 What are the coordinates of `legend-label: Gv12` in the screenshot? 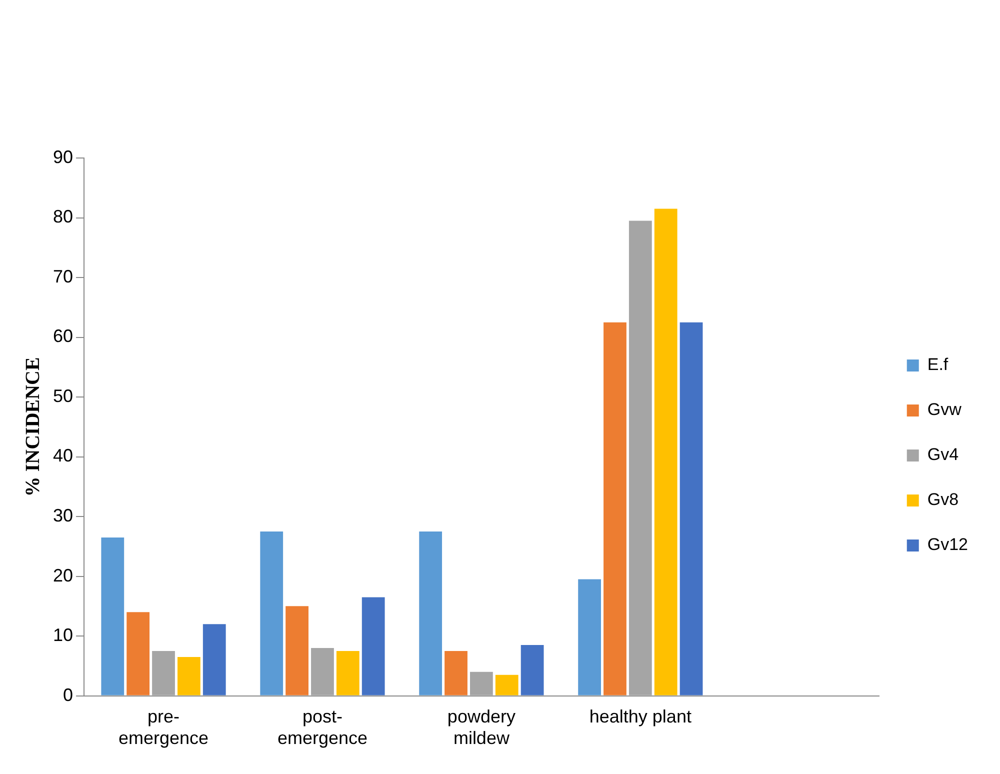 It's located at (947, 544).